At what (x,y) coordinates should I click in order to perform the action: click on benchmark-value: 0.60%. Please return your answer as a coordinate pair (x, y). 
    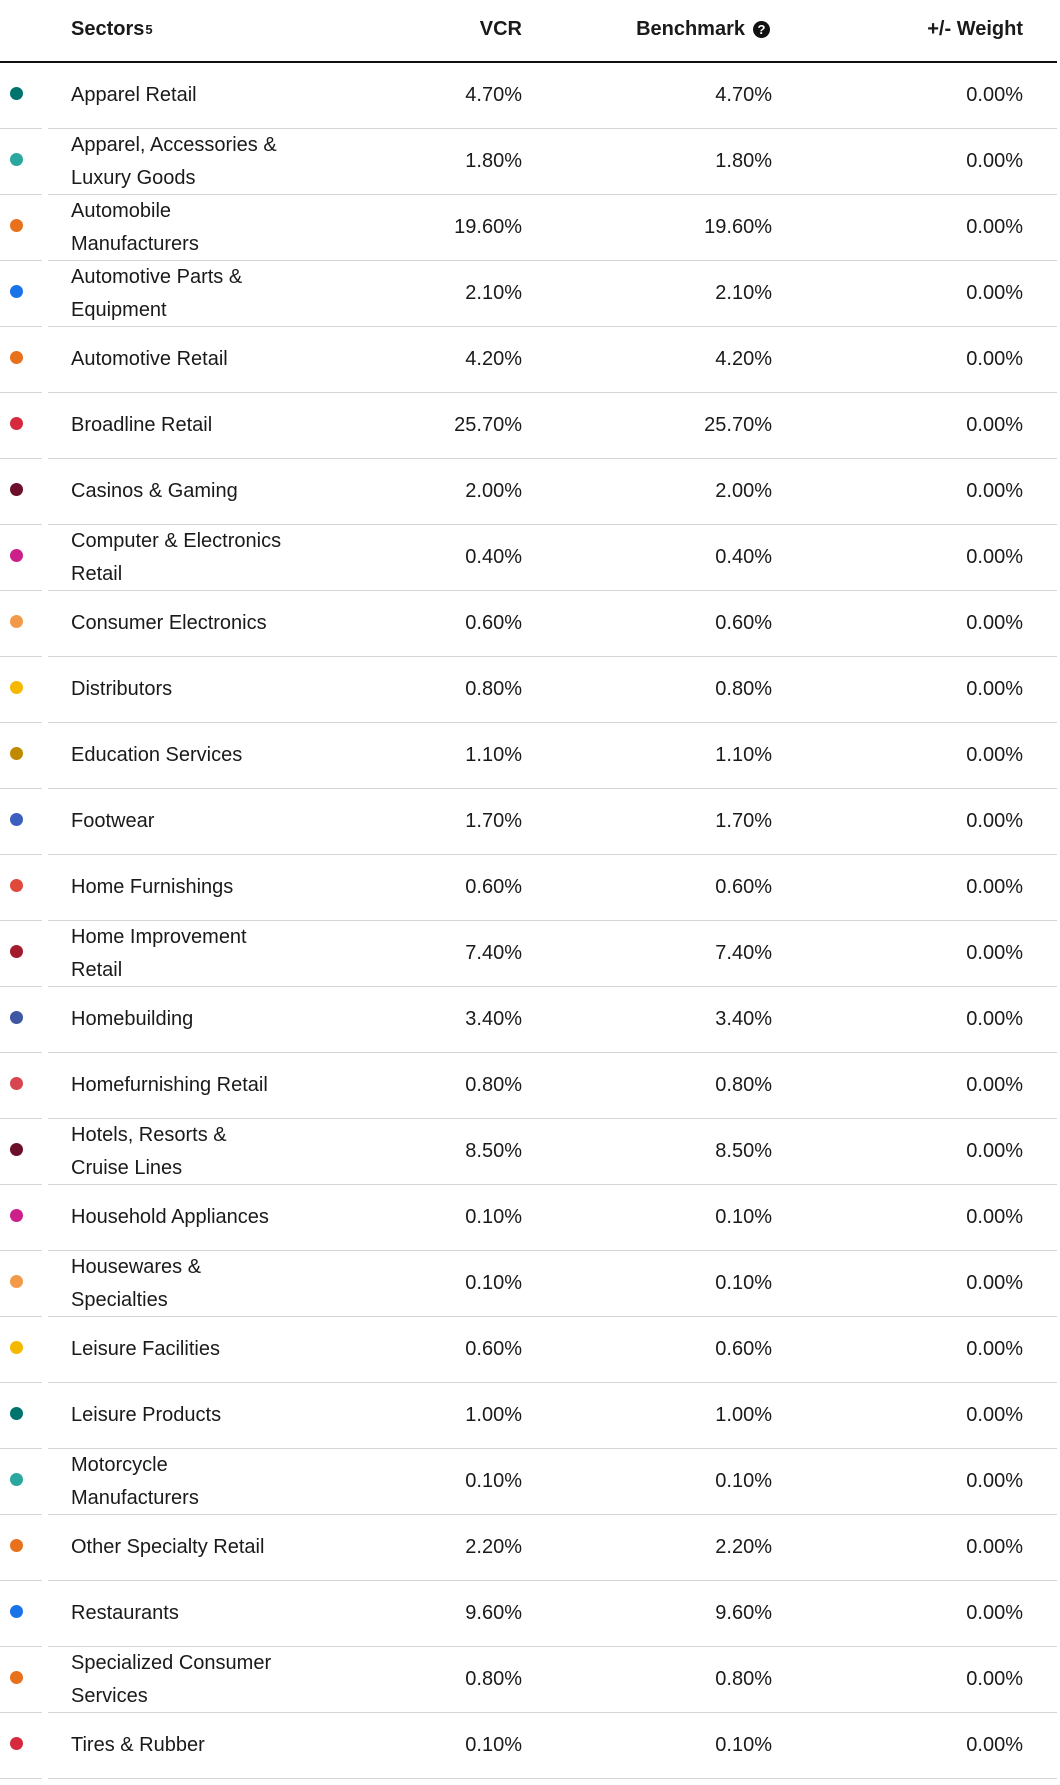
    Looking at the image, I should click on (743, 887).